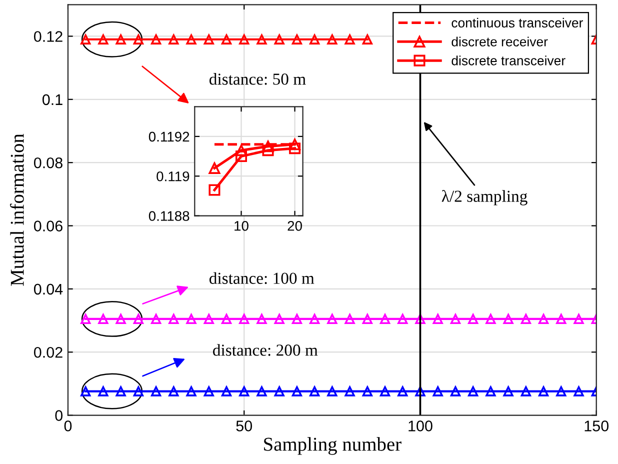 This screenshot has height=464, width=618. Describe the element at coordinates (48, 226) in the screenshot. I see `y-tick-label: 0.06` at that location.